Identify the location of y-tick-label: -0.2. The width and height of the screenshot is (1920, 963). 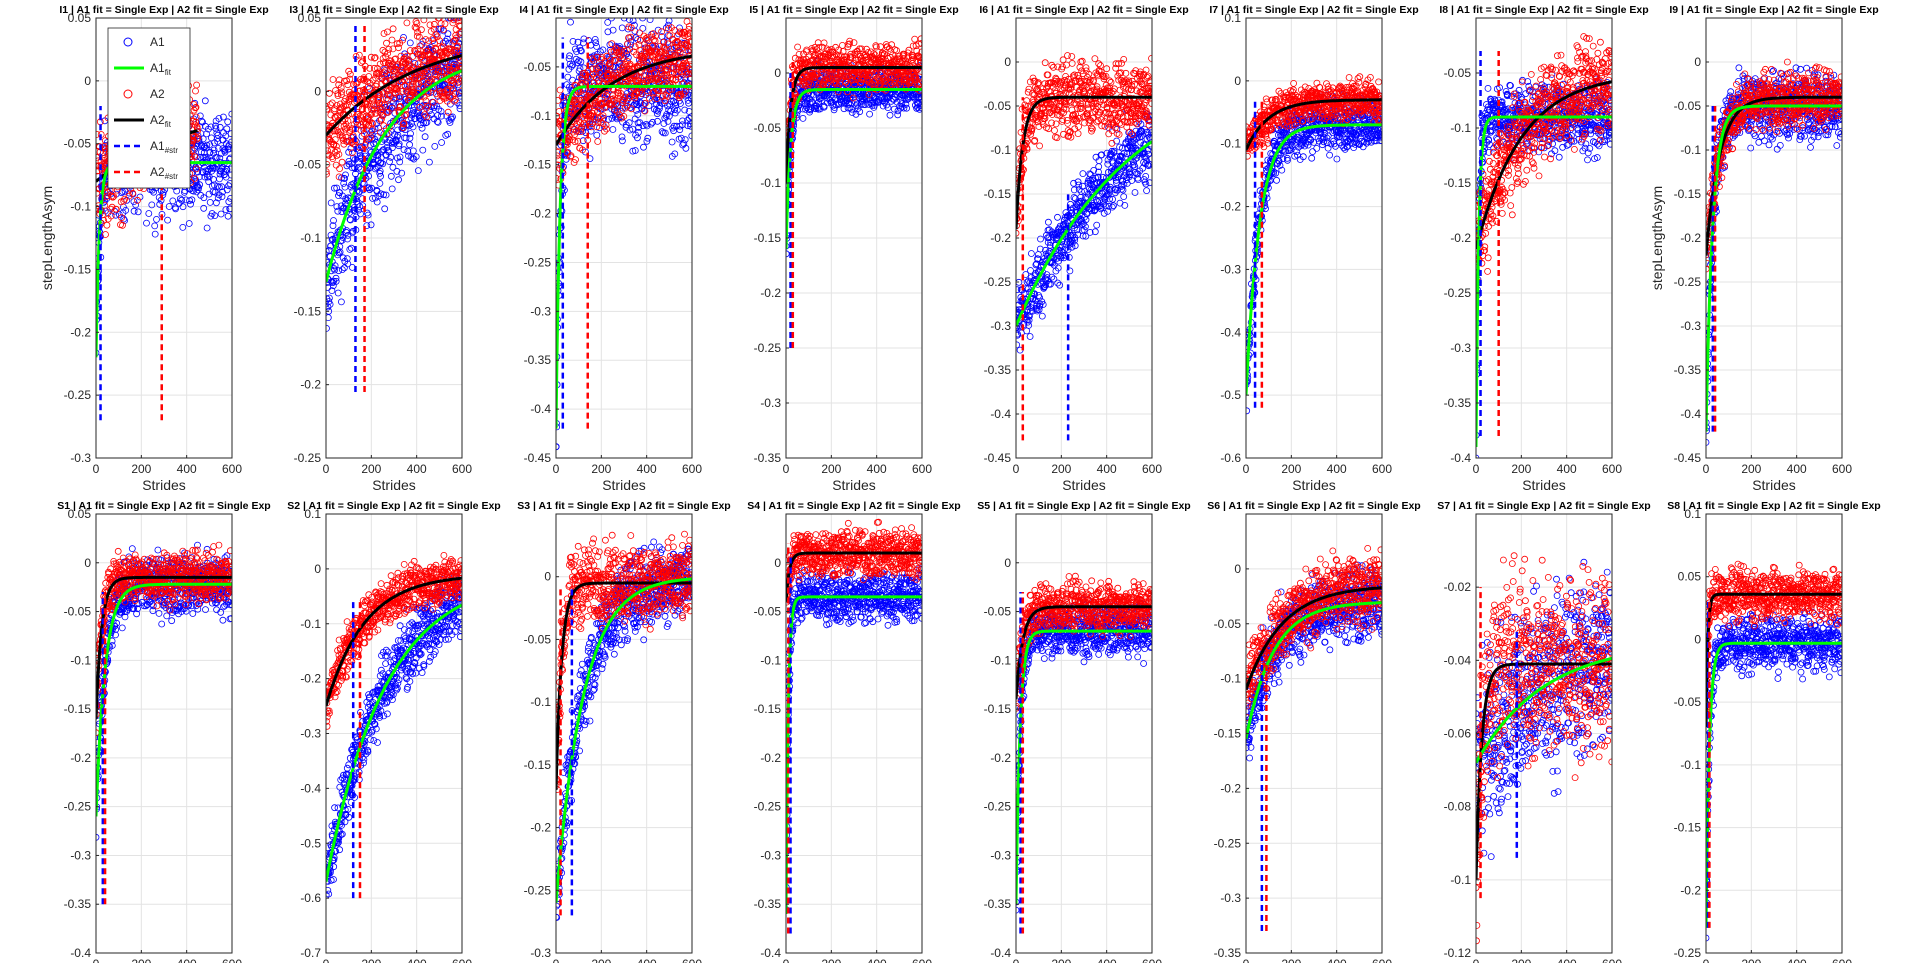
(770, 293).